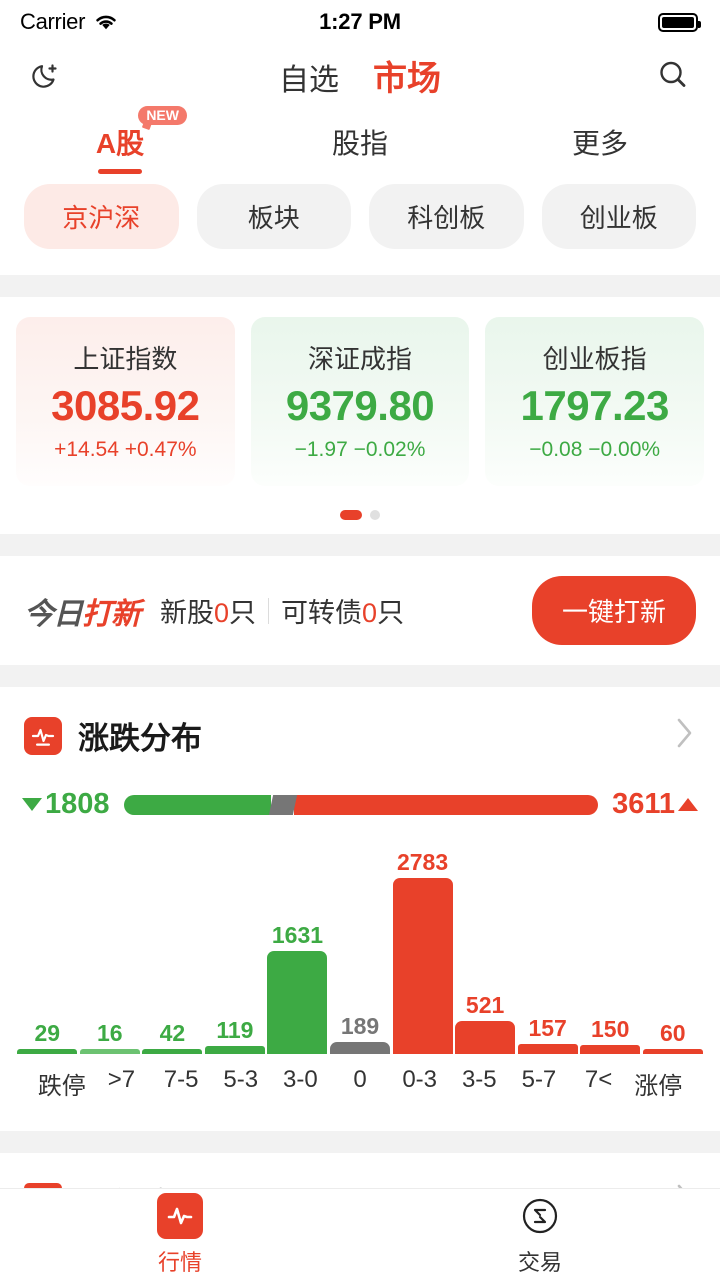  Describe the element at coordinates (141, 134) in the screenshot. I see `tab-a-shares-label: A股 NEW` at that location.